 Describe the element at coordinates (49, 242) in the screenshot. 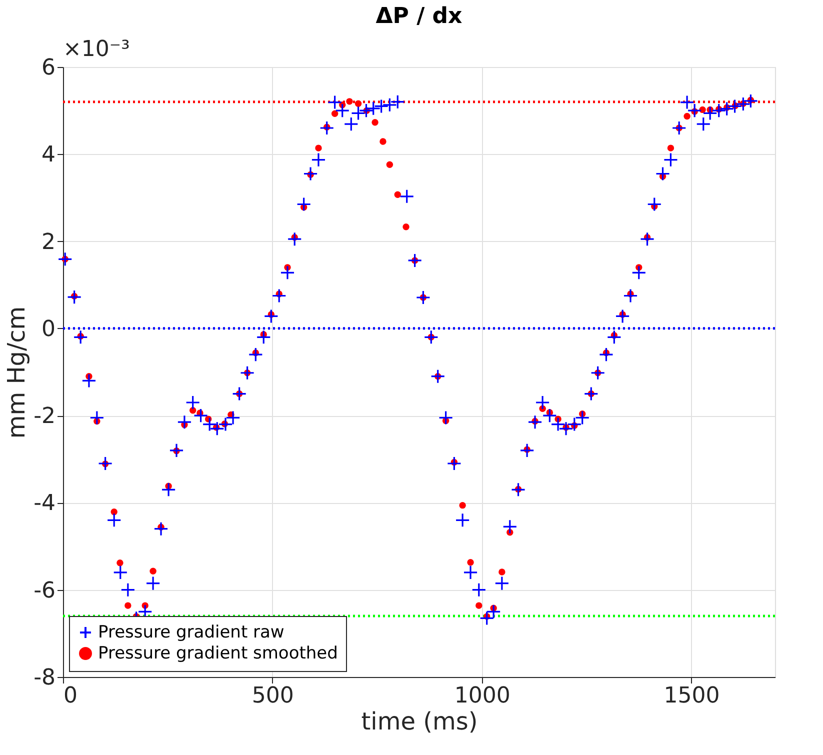

I see `y-tick-label: 2` at that location.